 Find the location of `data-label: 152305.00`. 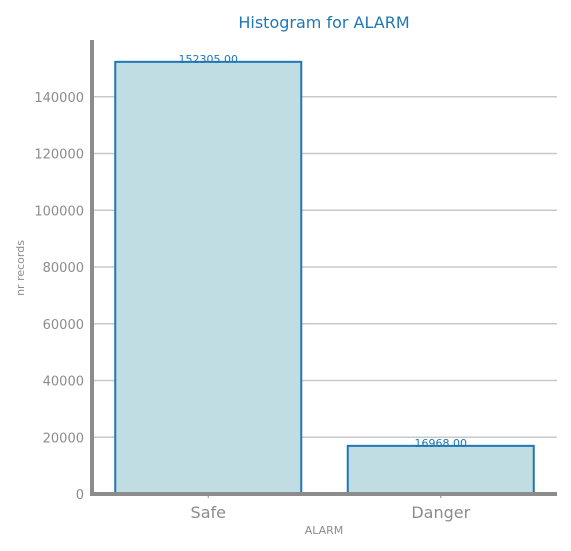

data-label: 152305.00 is located at coordinates (209, 59).